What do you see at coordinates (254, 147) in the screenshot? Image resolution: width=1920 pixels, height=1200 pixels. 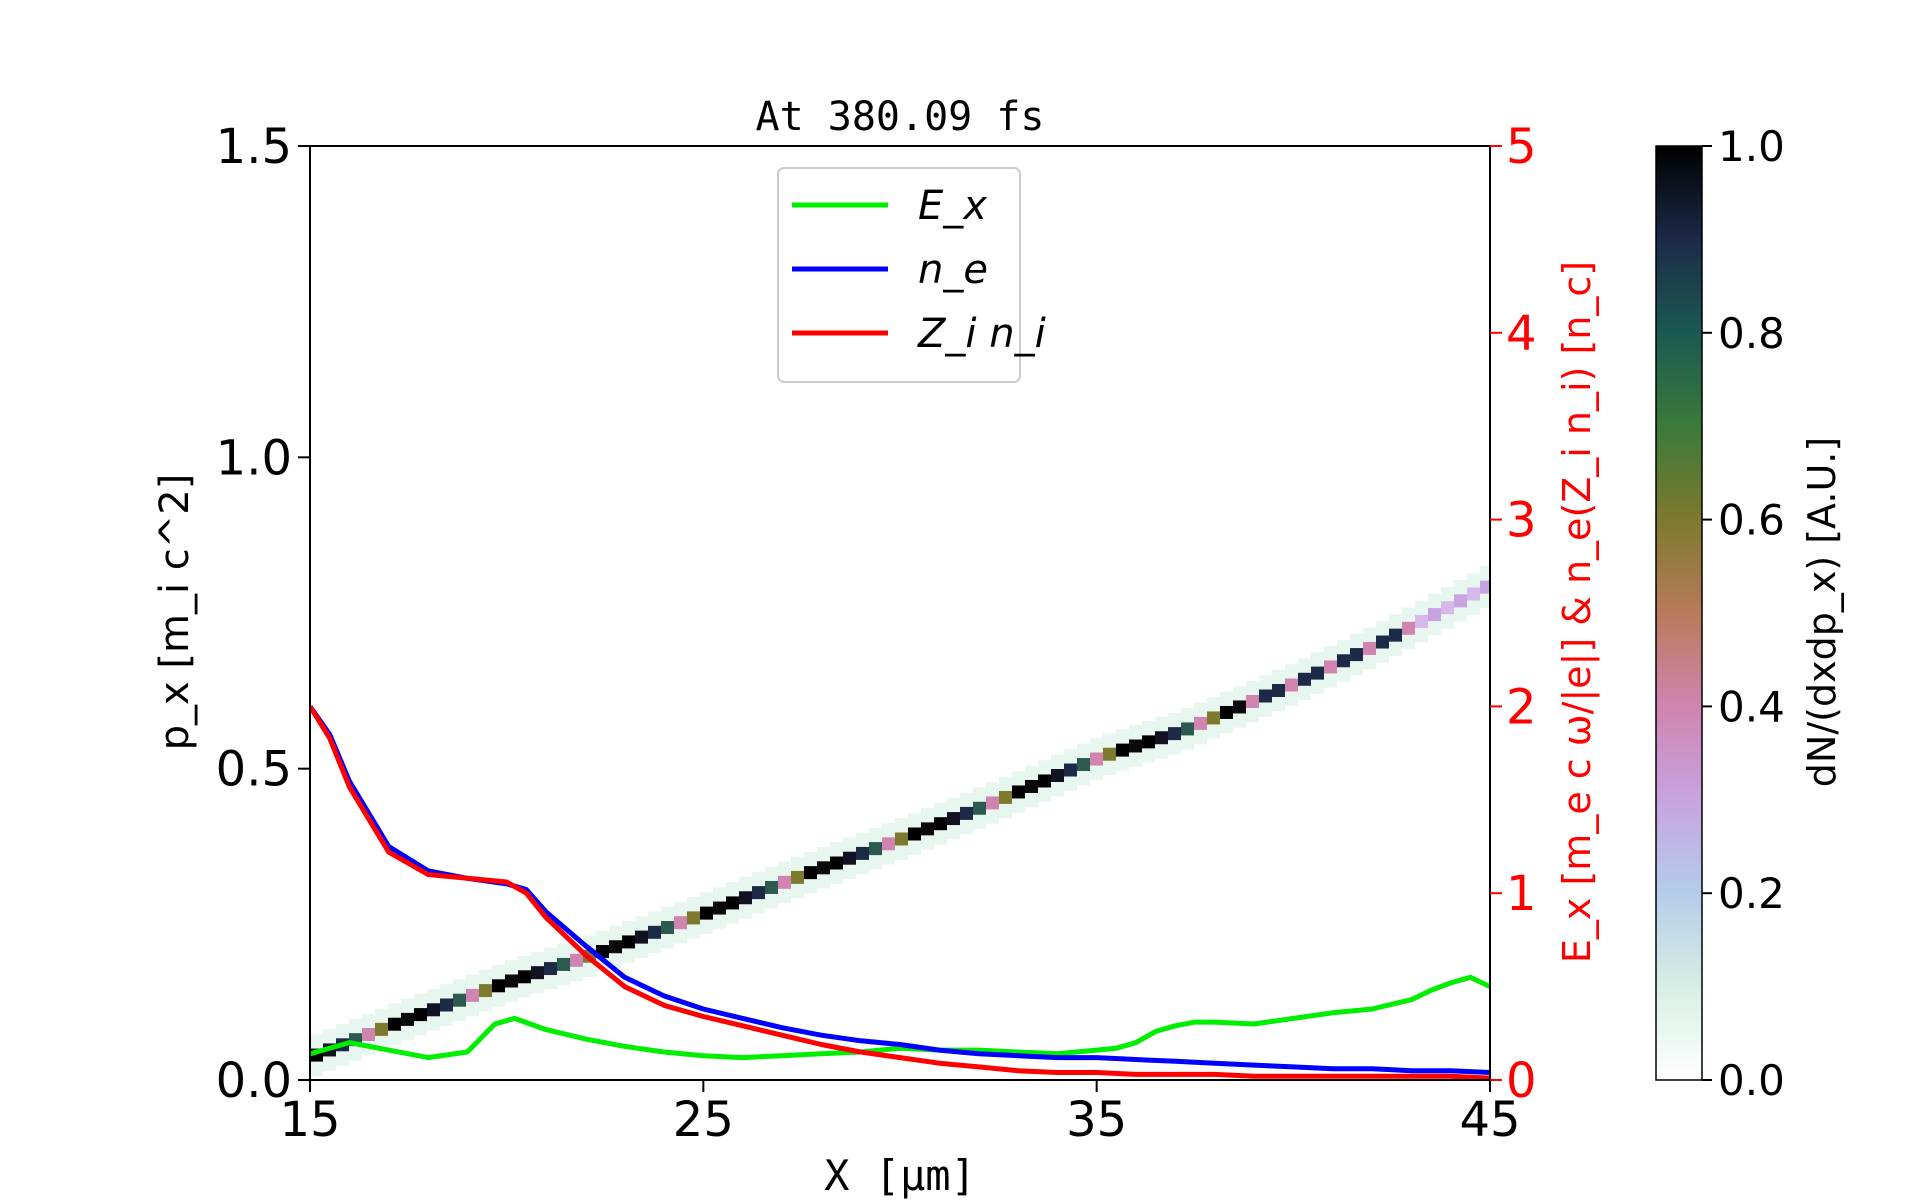 I see `y-left-tick-label: 1.5` at bounding box center [254, 147].